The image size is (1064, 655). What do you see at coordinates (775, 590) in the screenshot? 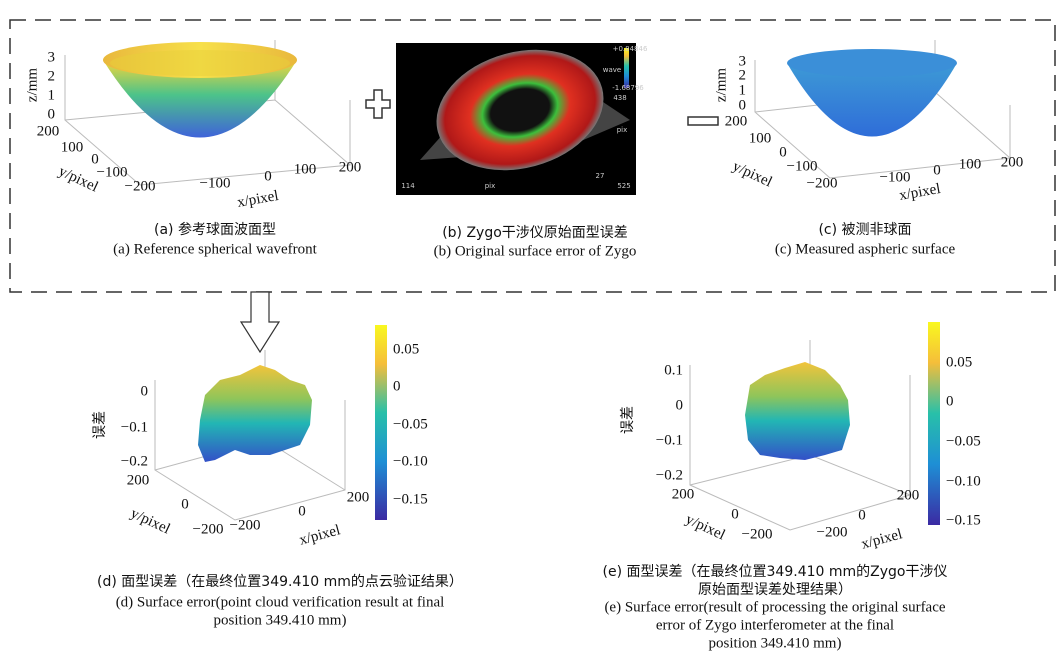
I see `caption-cn: 原始面型误差处理结果）` at bounding box center [775, 590].